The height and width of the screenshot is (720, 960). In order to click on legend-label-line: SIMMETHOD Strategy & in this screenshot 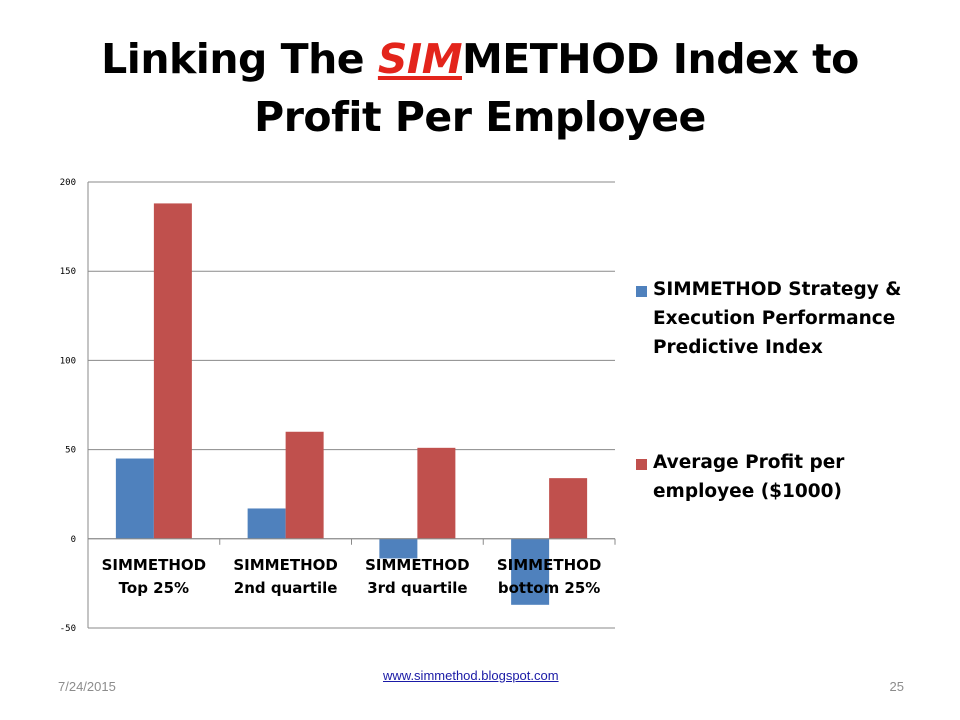, I will do `click(777, 289)`.